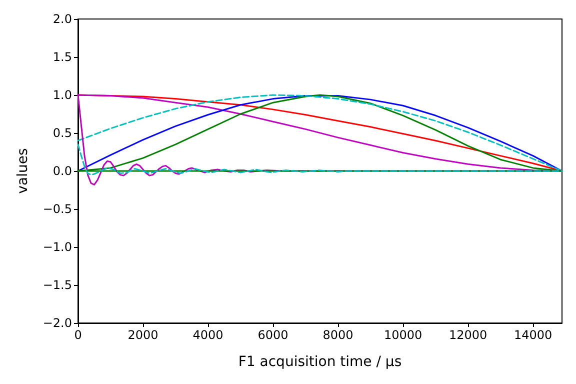 This screenshot has height=384, width=576. What do you see at coordinates (57, 247) in the screenshot?
I see `y-tick-label: −1.0` at bounding box center [57, 247].